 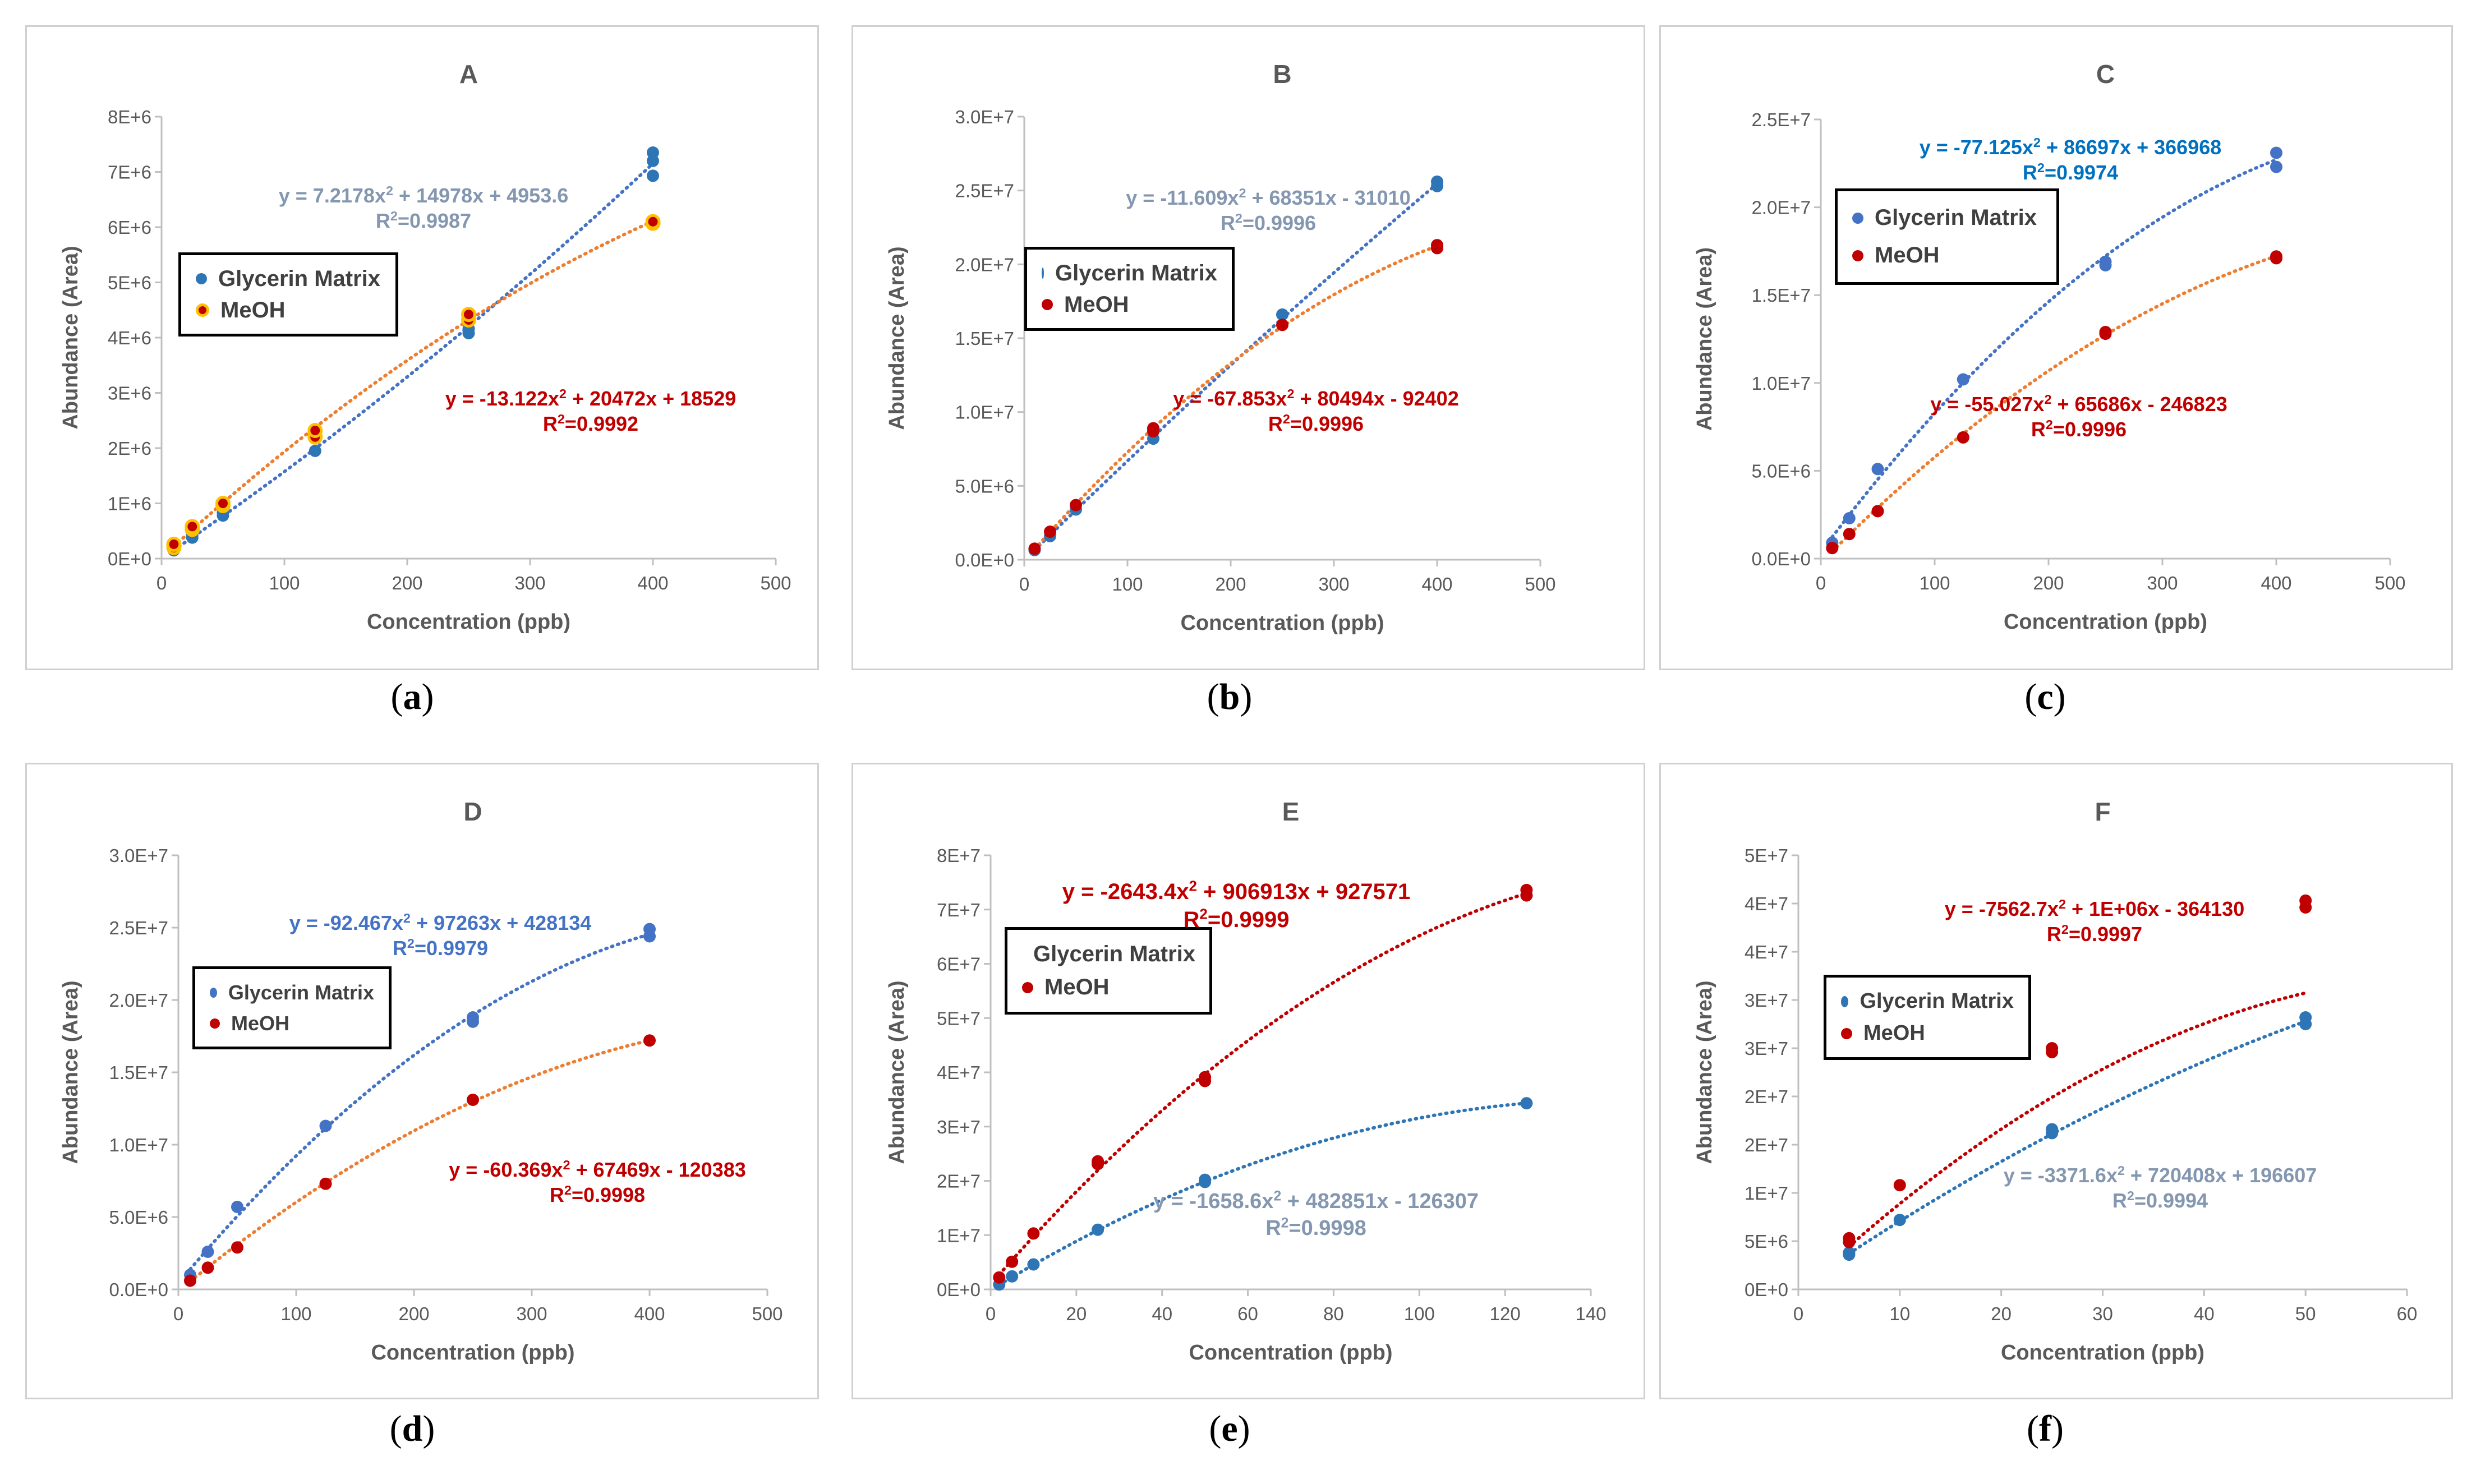 What do you see at coordinates (652, 583) in the screenshot?
I see `x-tick-label: 400` at bounding box center [652, 583].